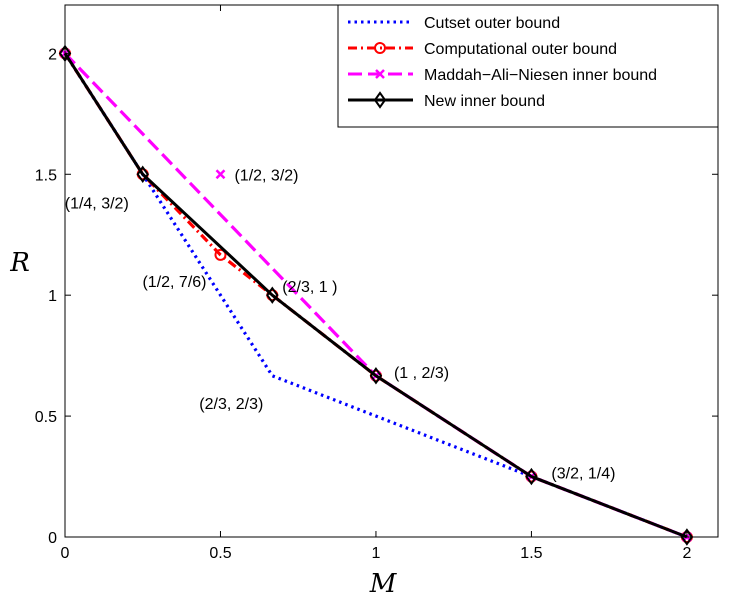 The image size is (730, 597). What do you see at coordinates (383, 583) in the screenshot?
I see `x-axis-title: M` at bounding box center [383, 583].